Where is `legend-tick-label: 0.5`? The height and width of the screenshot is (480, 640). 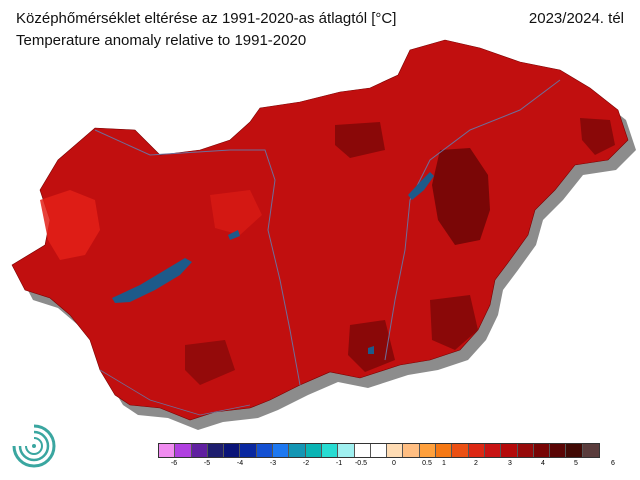 legend-tick-label: 0.5 is located at coordinates (427, 463).